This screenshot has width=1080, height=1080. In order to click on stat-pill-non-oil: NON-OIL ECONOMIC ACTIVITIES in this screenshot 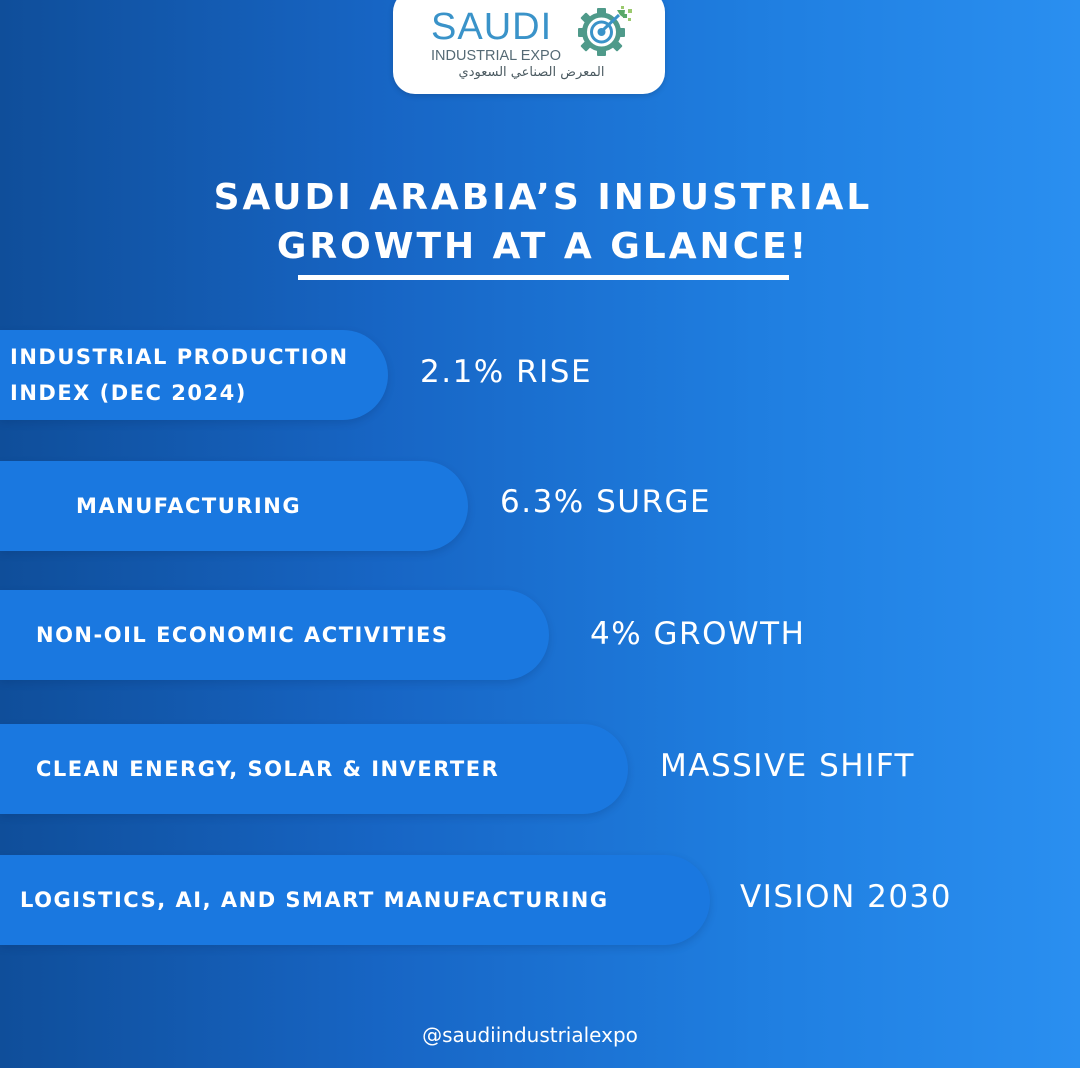, I will do `click(274, 635)`.